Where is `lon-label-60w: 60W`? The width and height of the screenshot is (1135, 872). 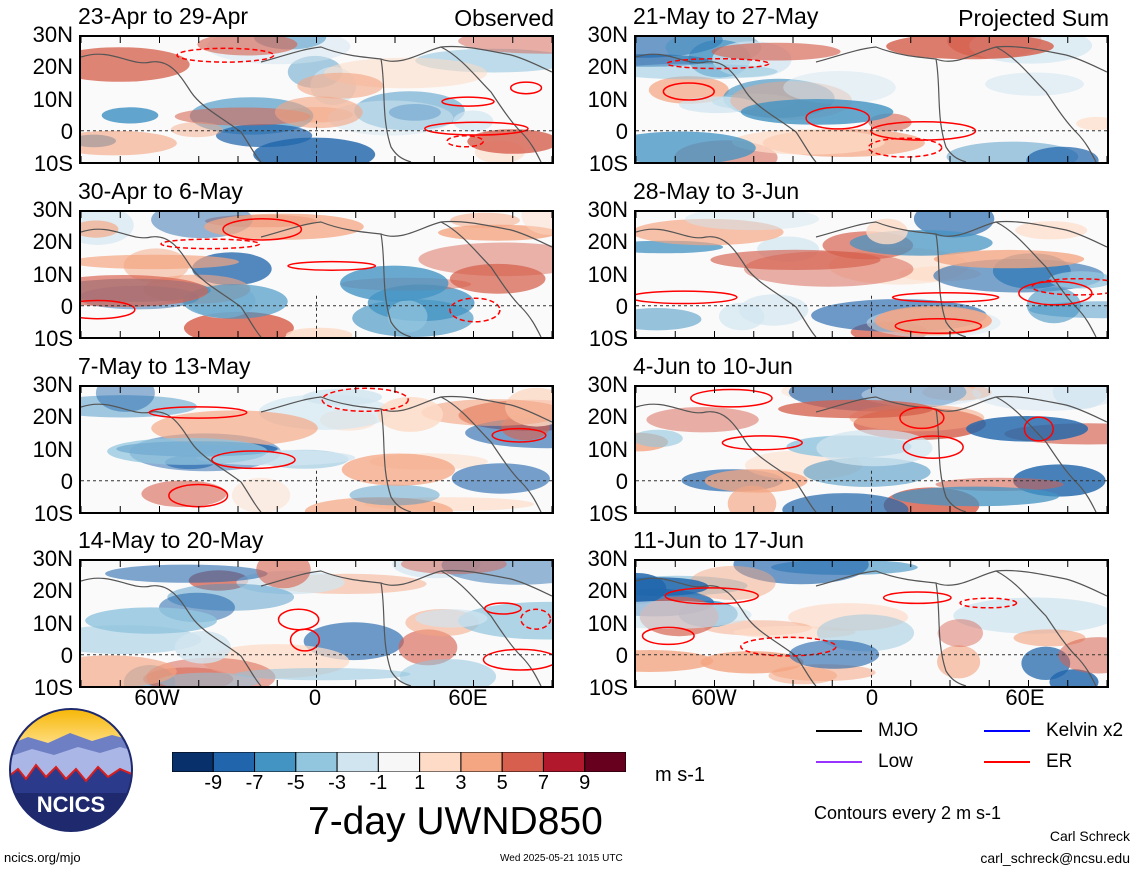
lon-label-60w: 60W is located at coordinates (157, 697).